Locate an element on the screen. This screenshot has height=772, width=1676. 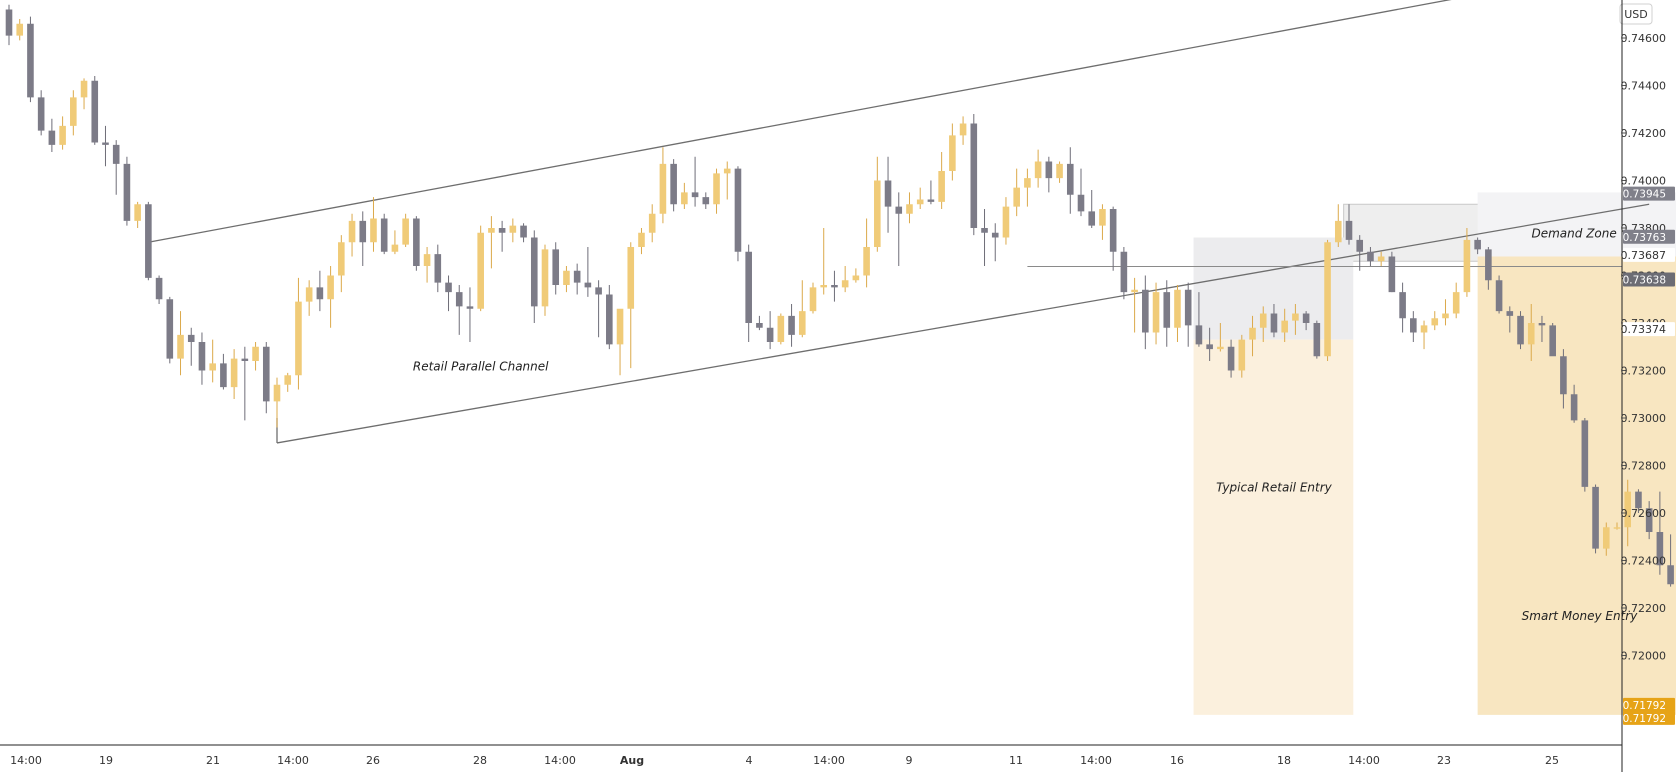
time-tick-label: 21 is located at coordinates (213, 760).